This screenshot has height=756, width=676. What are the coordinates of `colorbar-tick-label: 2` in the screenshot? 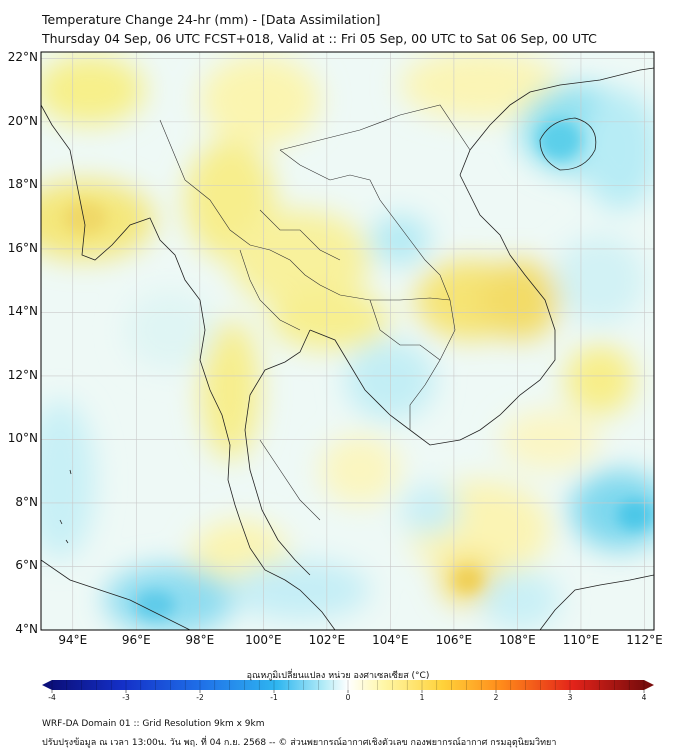 It's located at (496, 697).